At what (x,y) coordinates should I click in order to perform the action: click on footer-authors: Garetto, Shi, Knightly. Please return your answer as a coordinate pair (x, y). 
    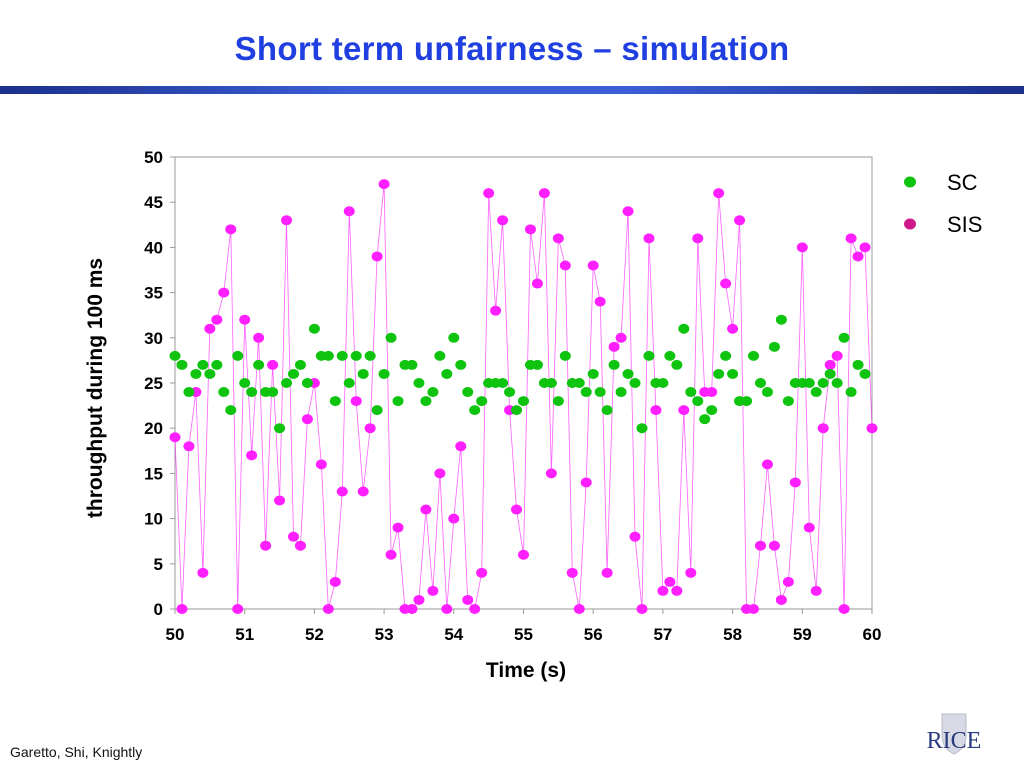
    Looking at the image, I should click on (76, 752).